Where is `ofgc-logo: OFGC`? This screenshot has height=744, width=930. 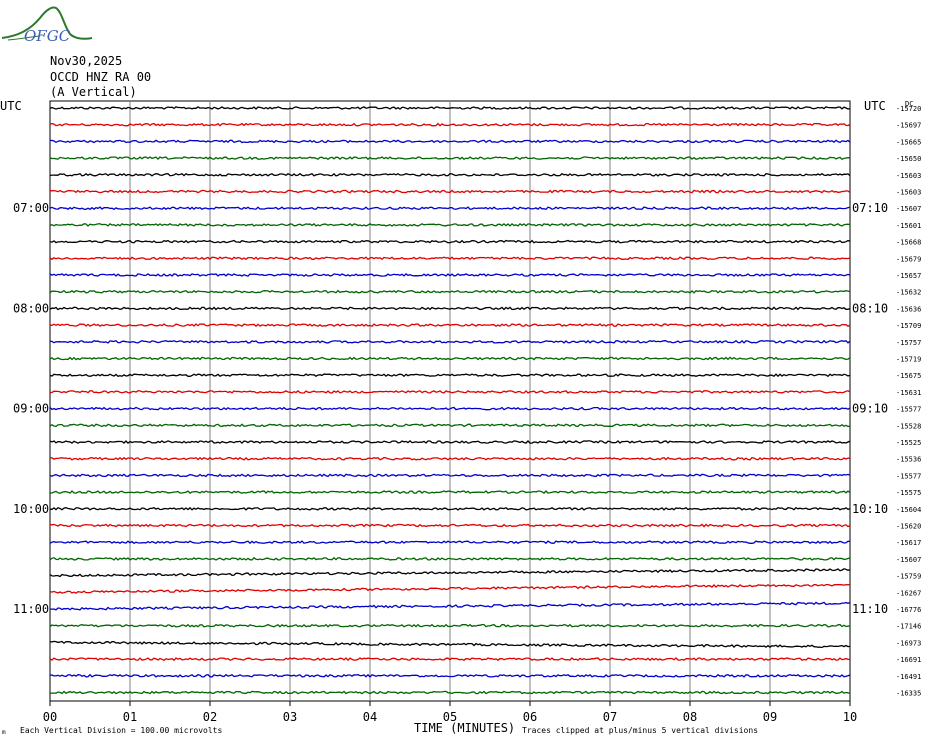 ofgc-logo: OFGC is located at coordinates (47, 25).